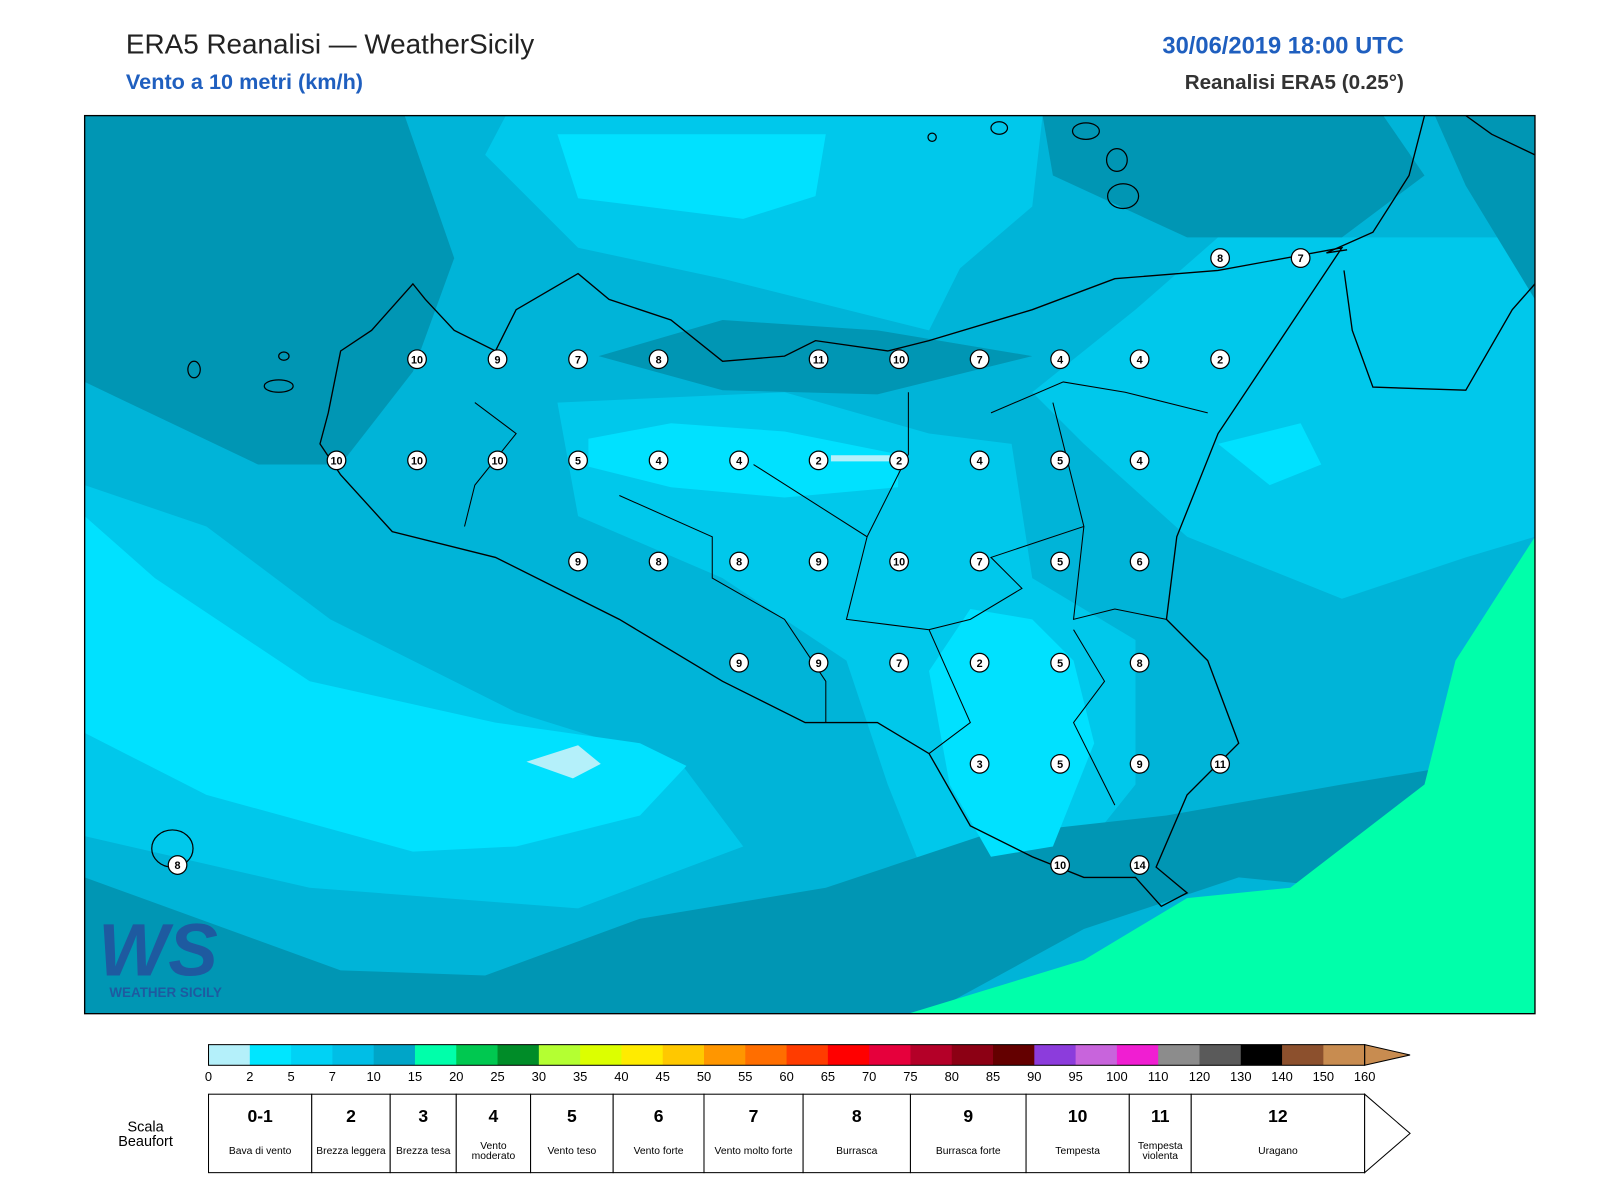 Image resolution: width=1600 pixels, height=1200 pixels. Describe the element at coordinates (1060, 462) in the screenshot. I see `station-value: 5` at that location.